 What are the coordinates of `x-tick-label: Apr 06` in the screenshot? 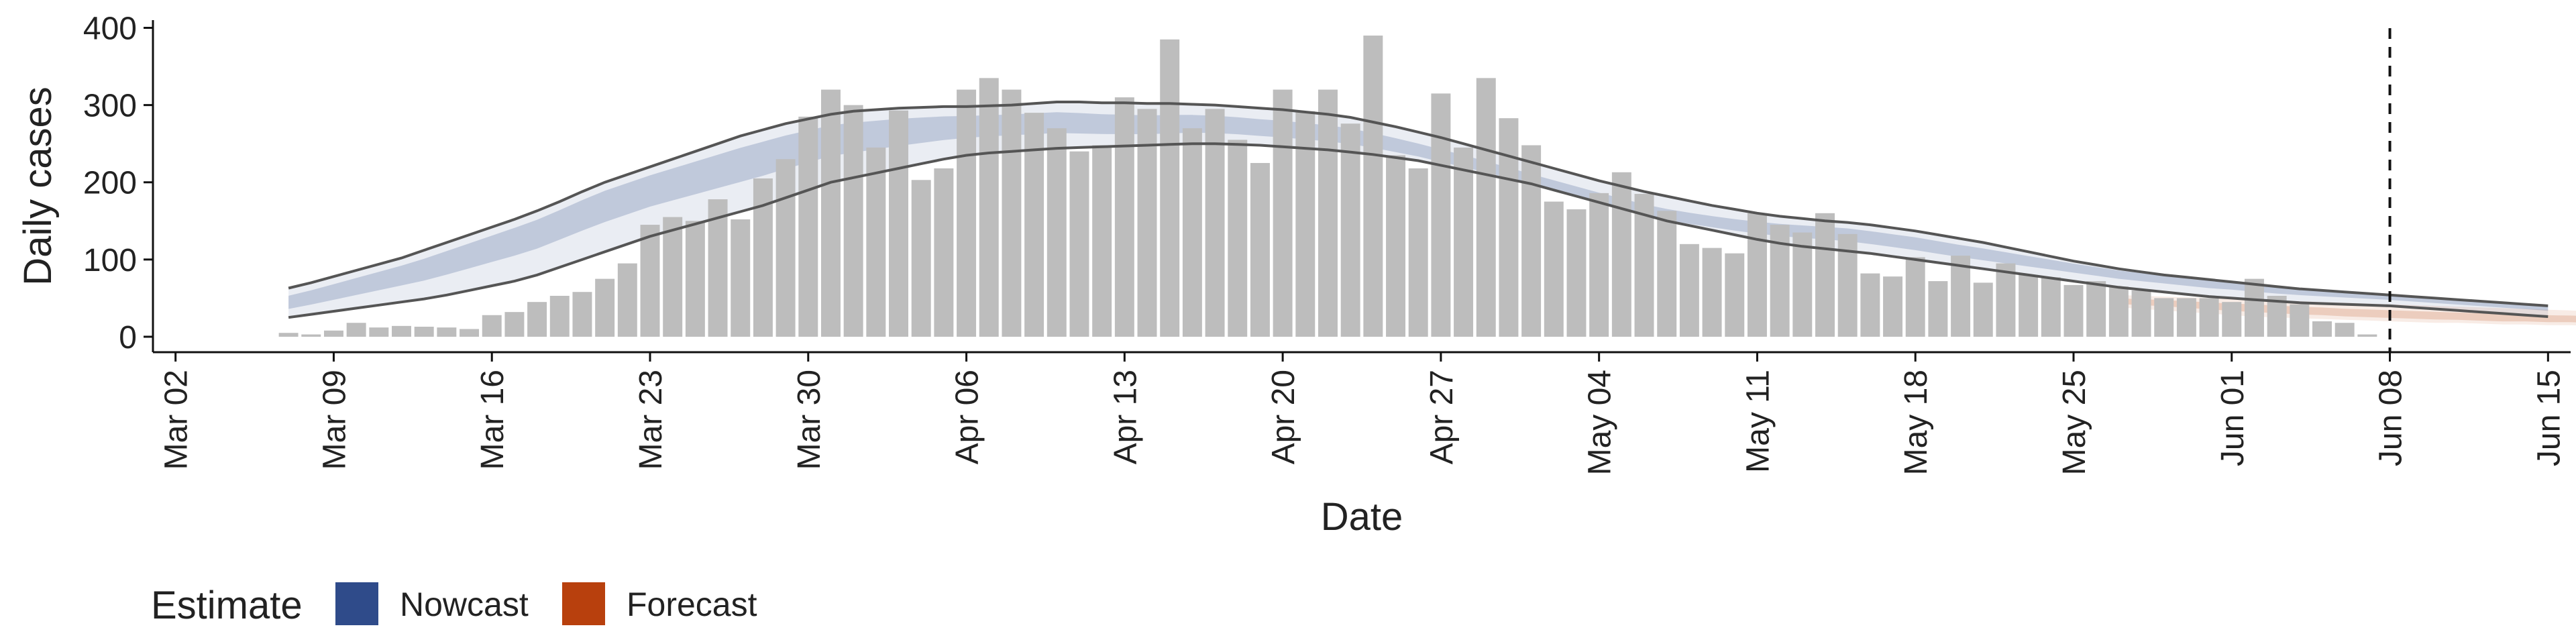 It's located at (967, 417).